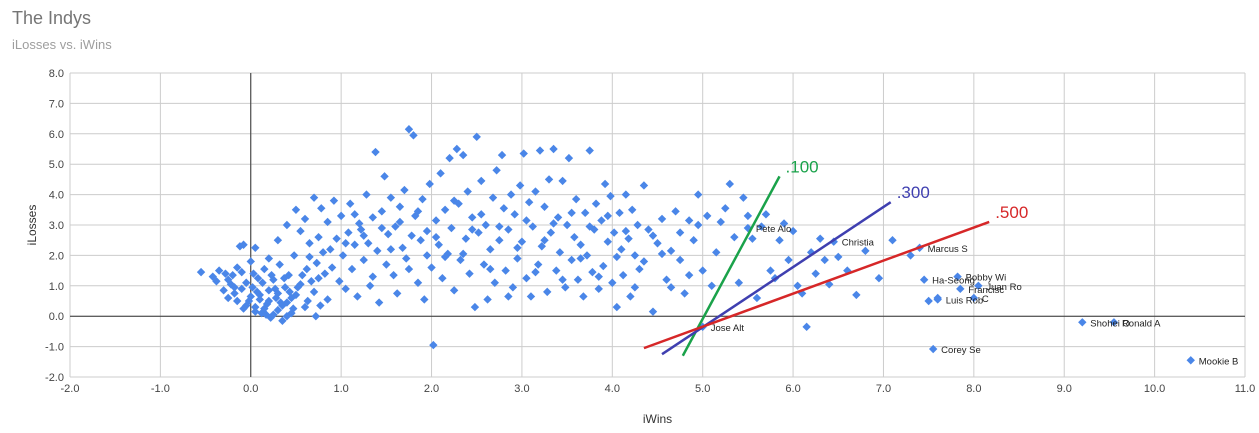 Image resolution: width=1259 pixels, height=433 pixels. Describe the element at coordinates (1011, 212) in the screenshot. I see `reference-line-label: .500` at that location.